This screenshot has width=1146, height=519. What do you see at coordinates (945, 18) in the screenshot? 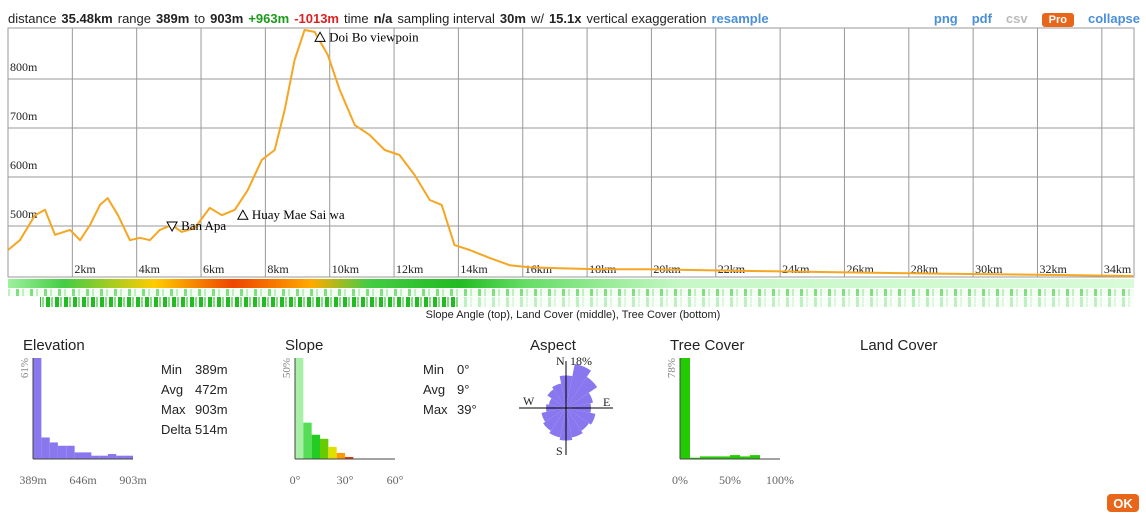
I see `action-link: png` at bounding box center [945, 18].